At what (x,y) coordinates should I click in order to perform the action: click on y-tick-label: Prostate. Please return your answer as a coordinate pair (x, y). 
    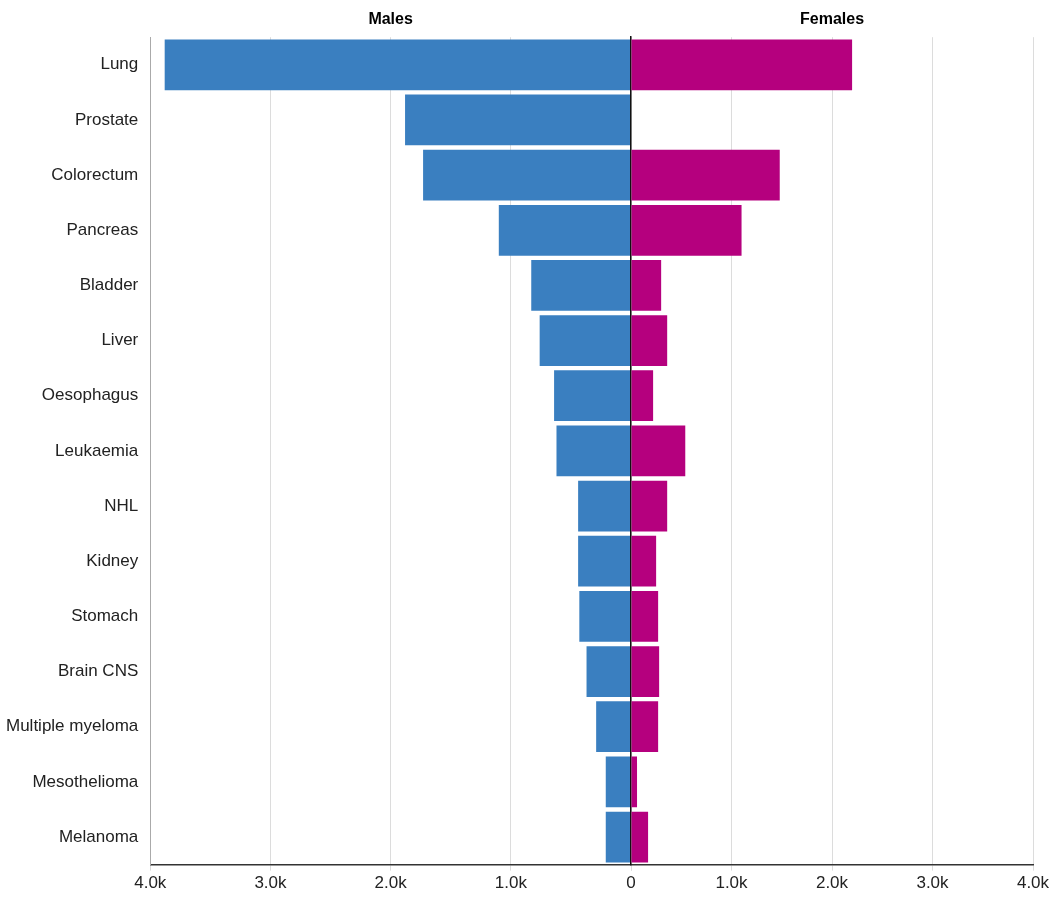
    Looking at the image, I should click on (106, 119).